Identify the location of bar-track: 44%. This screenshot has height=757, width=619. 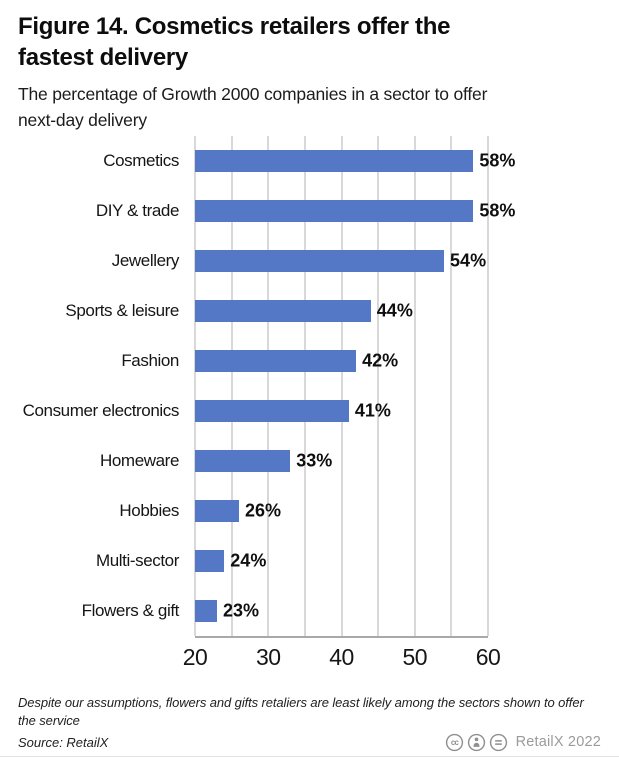
(341, 311).